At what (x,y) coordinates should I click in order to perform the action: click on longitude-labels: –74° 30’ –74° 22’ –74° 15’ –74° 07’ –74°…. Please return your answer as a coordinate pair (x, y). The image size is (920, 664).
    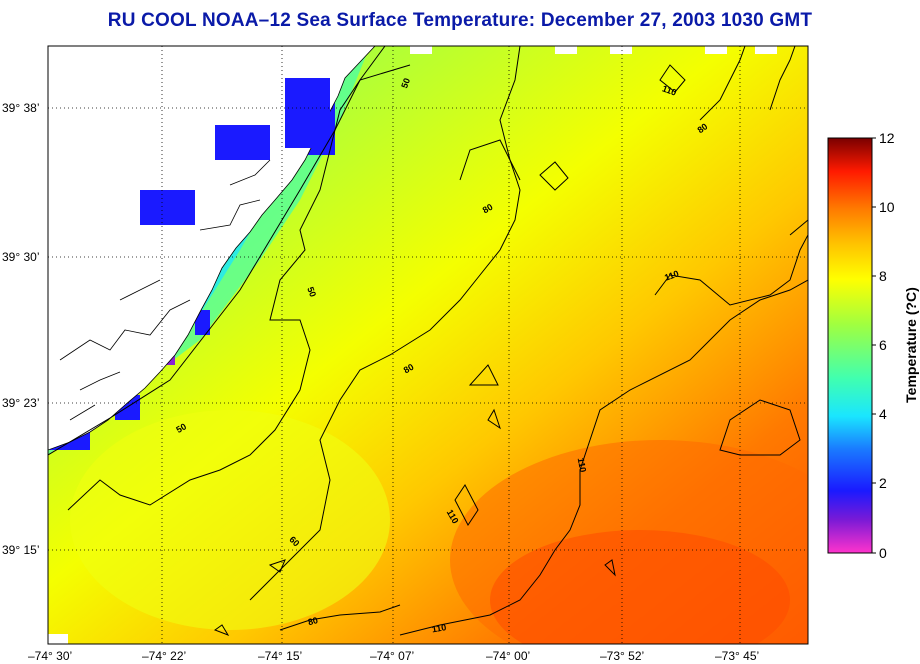
    Looking at the image, I should click on (393, 656).